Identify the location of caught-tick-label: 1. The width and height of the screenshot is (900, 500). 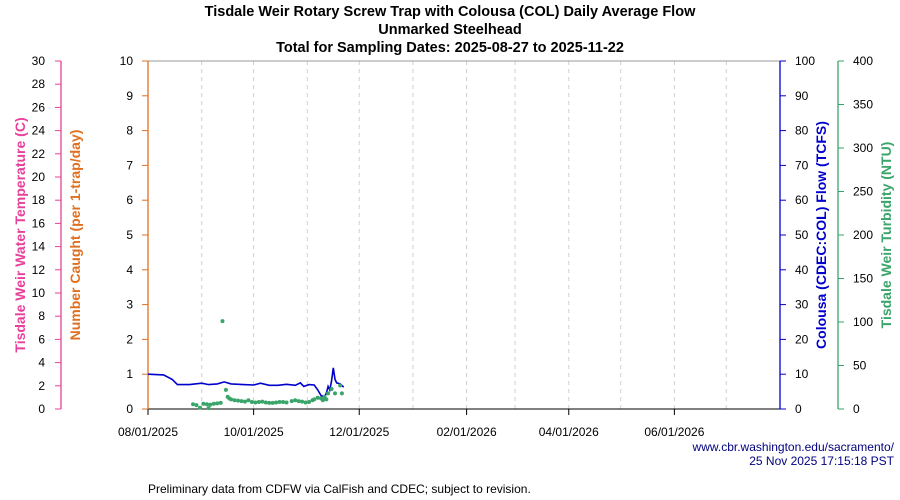
(129, 374).